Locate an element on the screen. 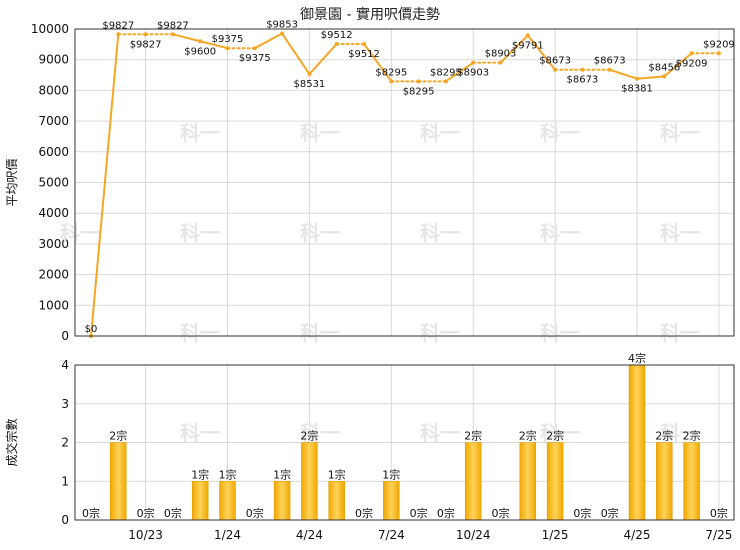 The width and height of the screenshot is (740, 550). bottom-y-tick-label: 1 is located at coordinates (65, 481).